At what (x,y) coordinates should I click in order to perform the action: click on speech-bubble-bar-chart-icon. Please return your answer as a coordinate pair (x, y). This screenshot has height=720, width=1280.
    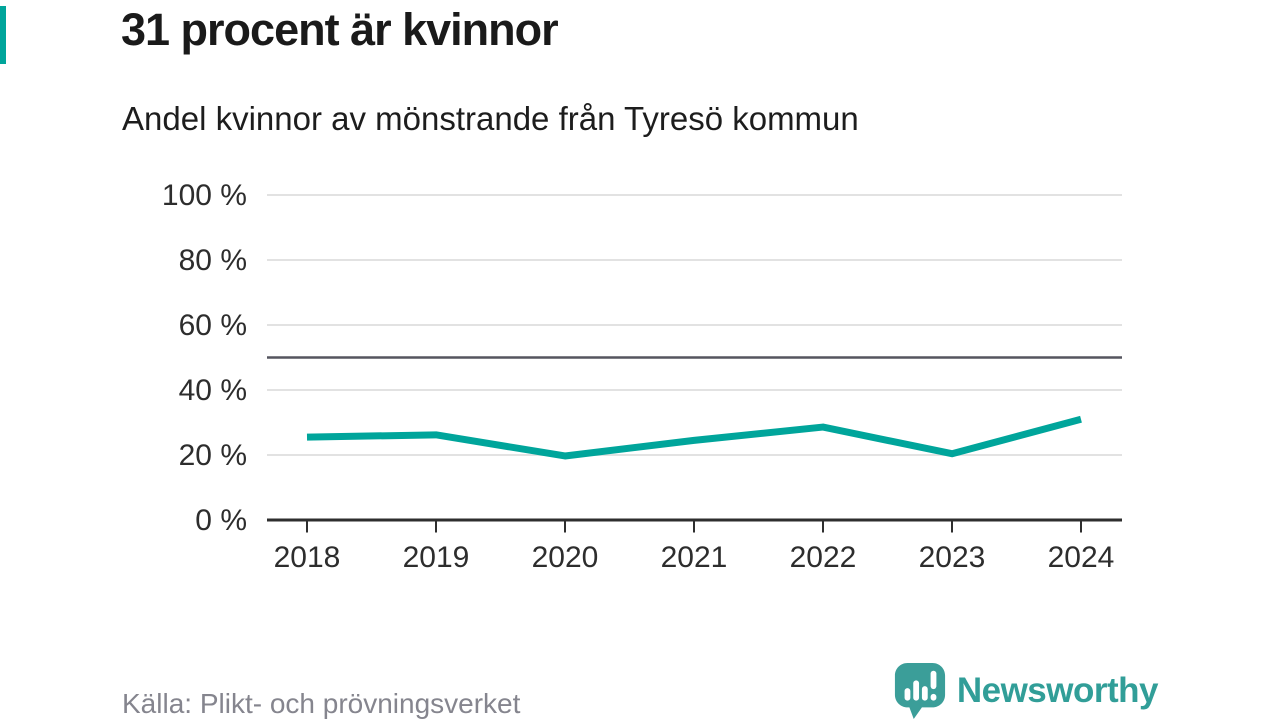
    Looking at the image, I should click on (919, 691).